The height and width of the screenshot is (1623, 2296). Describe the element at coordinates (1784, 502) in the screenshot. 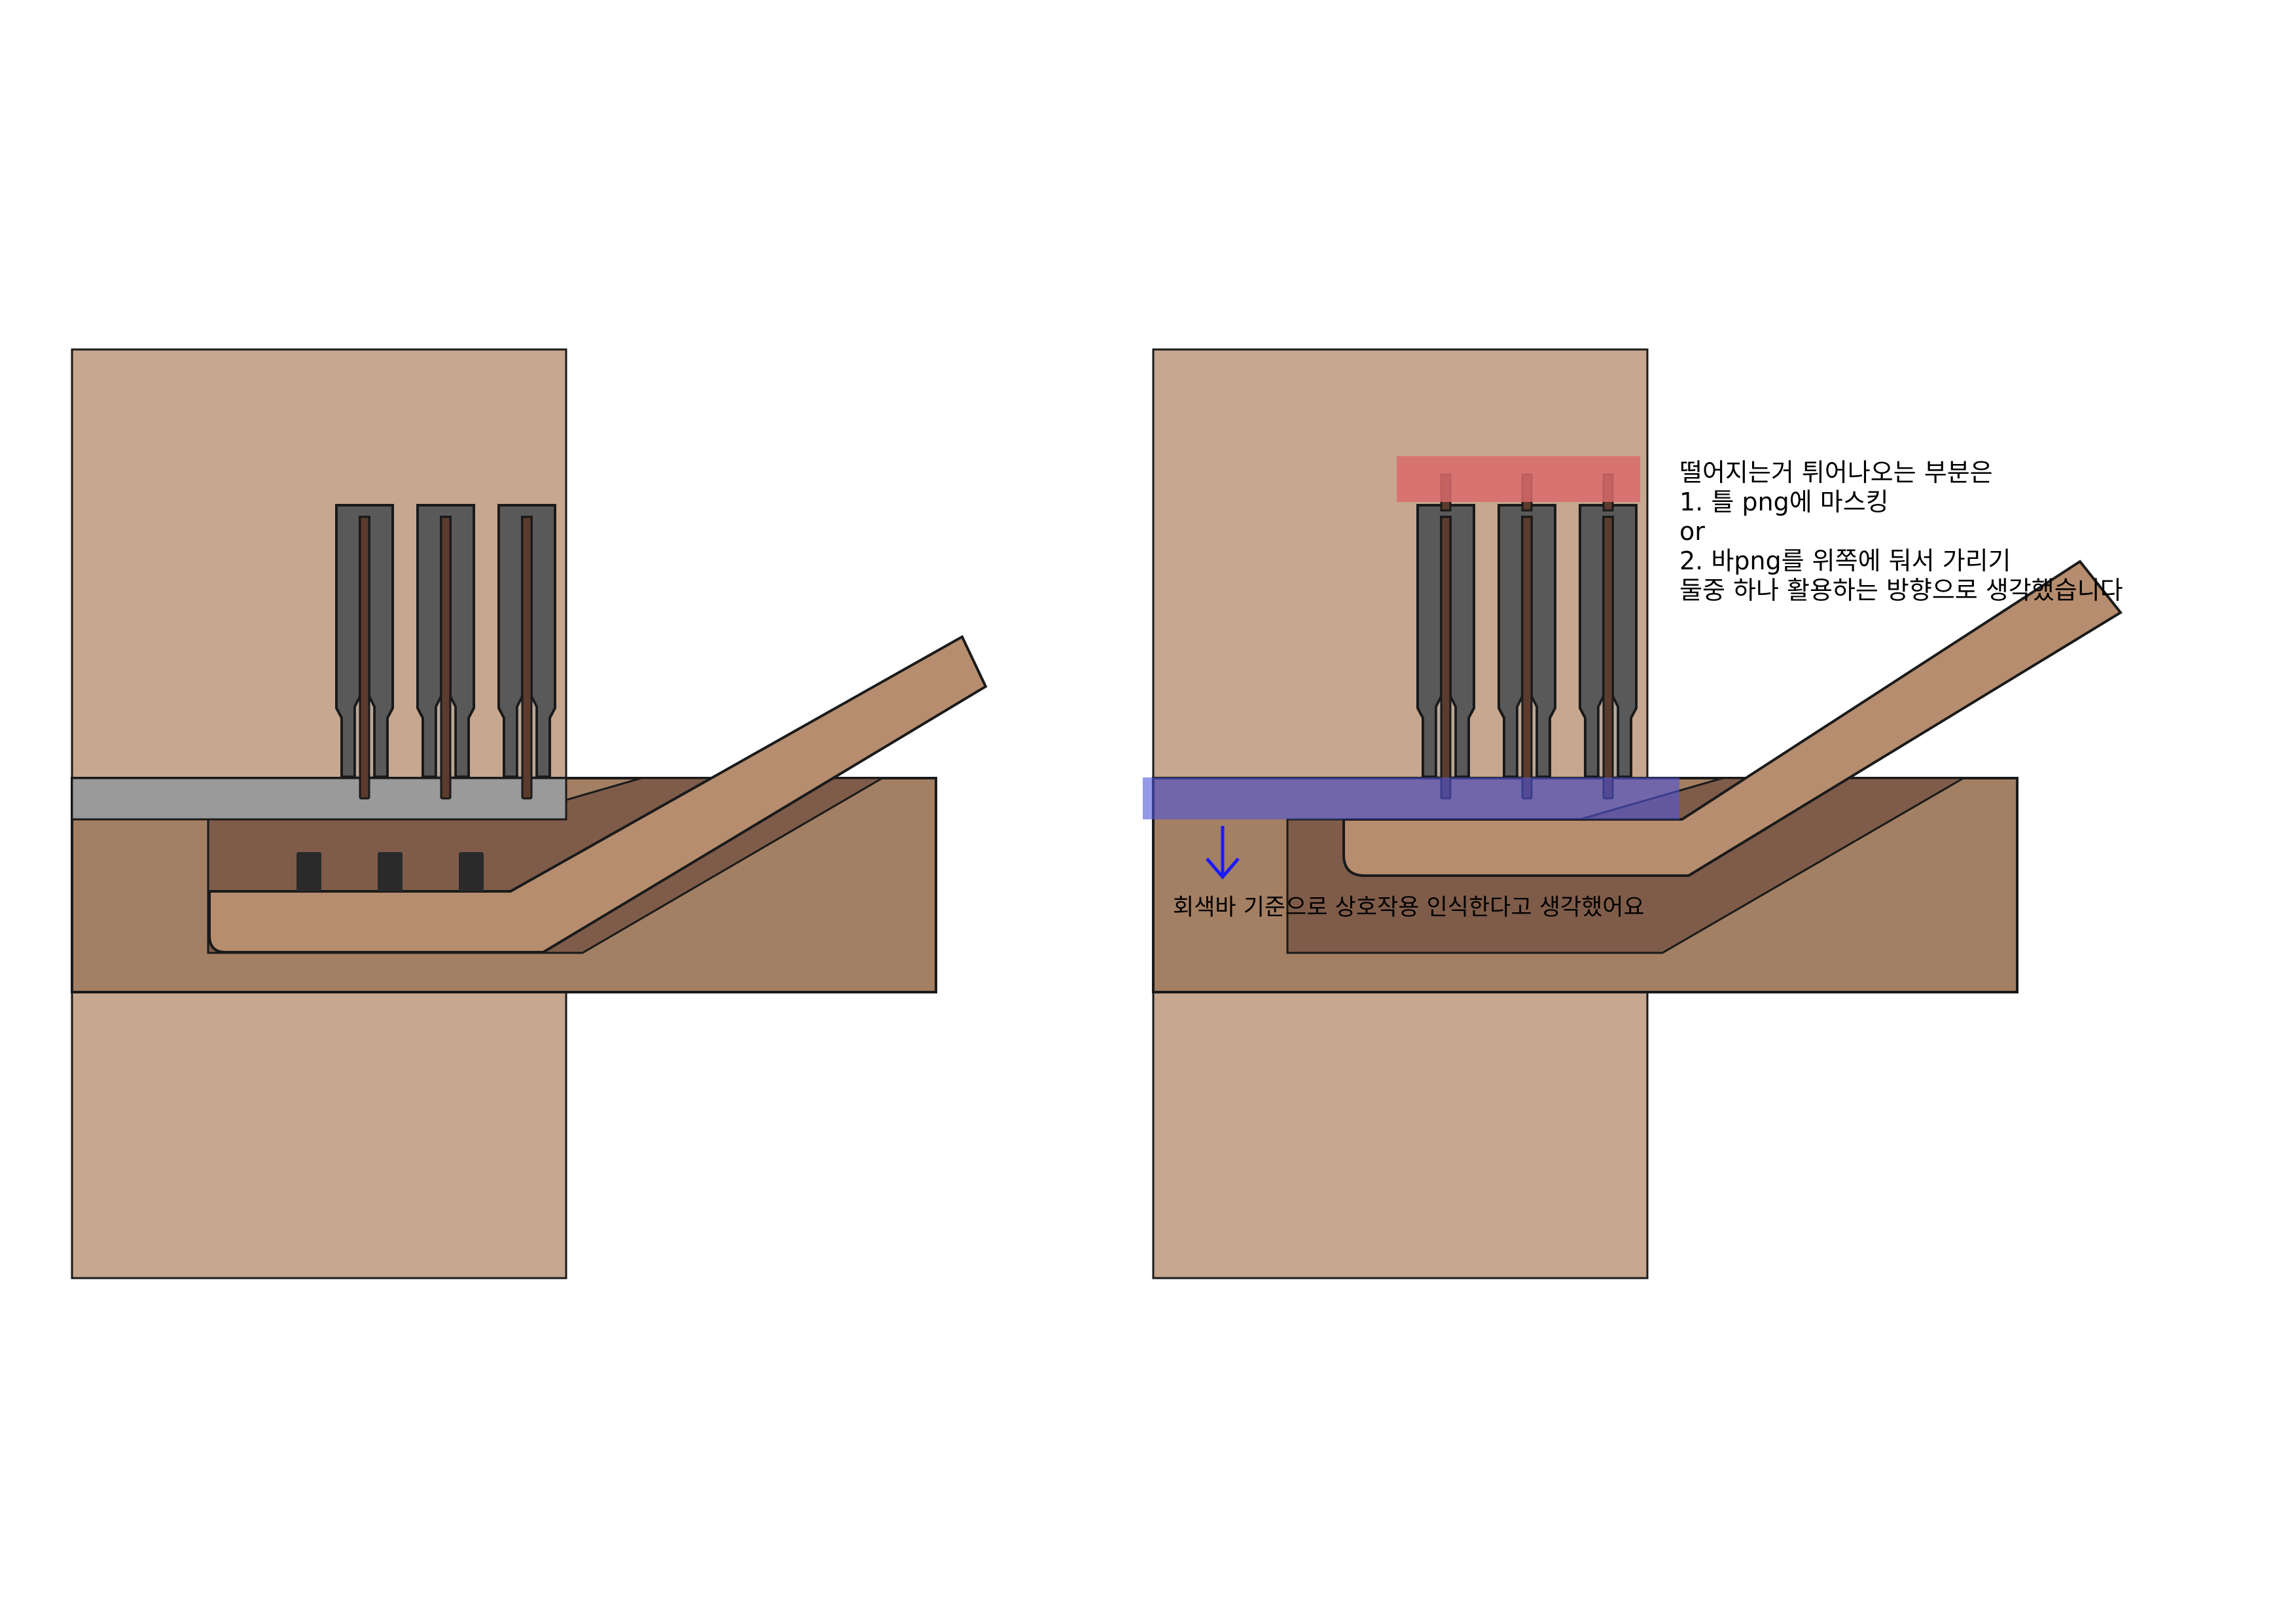

I see `masking-note-line: 1. 틀 png에 마스킹` at that location.